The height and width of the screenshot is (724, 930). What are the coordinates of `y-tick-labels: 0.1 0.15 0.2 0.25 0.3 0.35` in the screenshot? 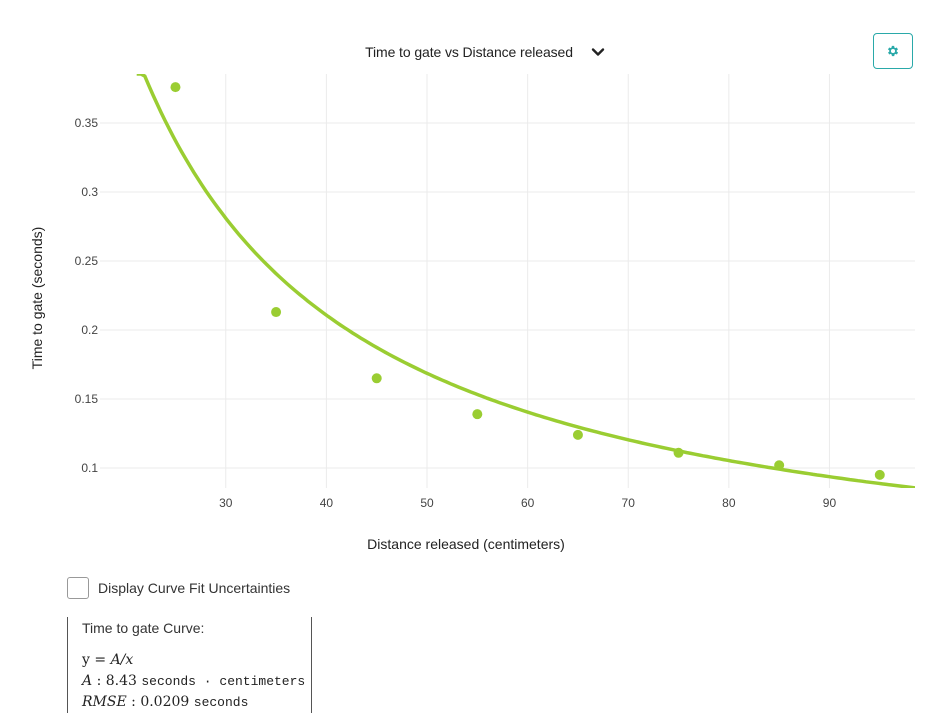 It's located at (87, 295).